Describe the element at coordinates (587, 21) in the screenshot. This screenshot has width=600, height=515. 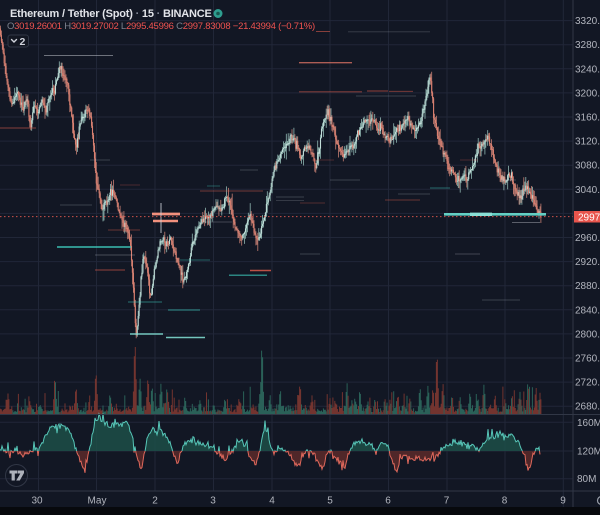
I see `svg-text: 3320.0` at that location.